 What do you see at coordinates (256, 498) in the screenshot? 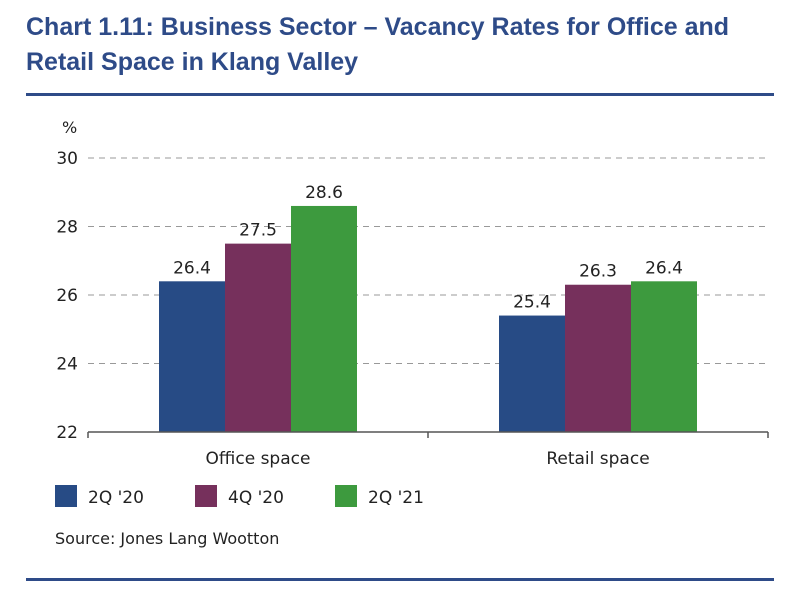
I see `legend-label: 4Q '20` at bounding box center [256, 498].